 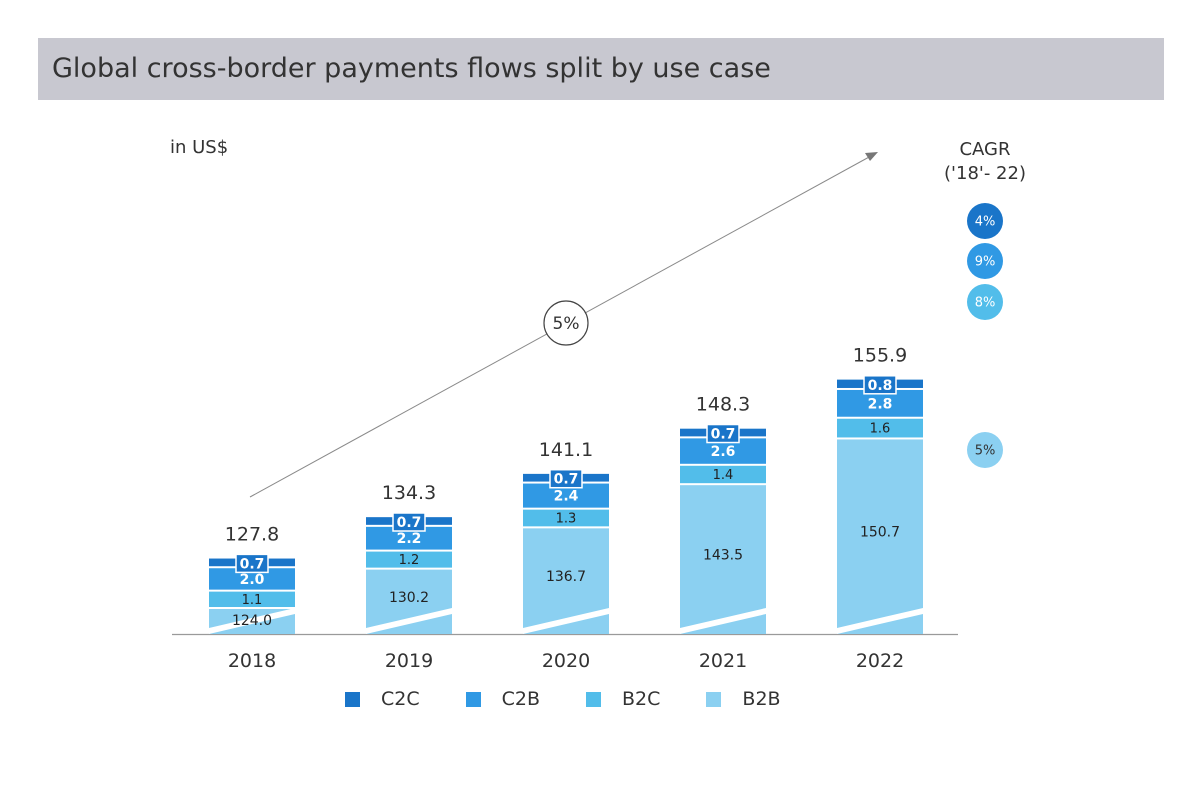 I want to click on bar-c2b-2019, so click(x=409, y=538).